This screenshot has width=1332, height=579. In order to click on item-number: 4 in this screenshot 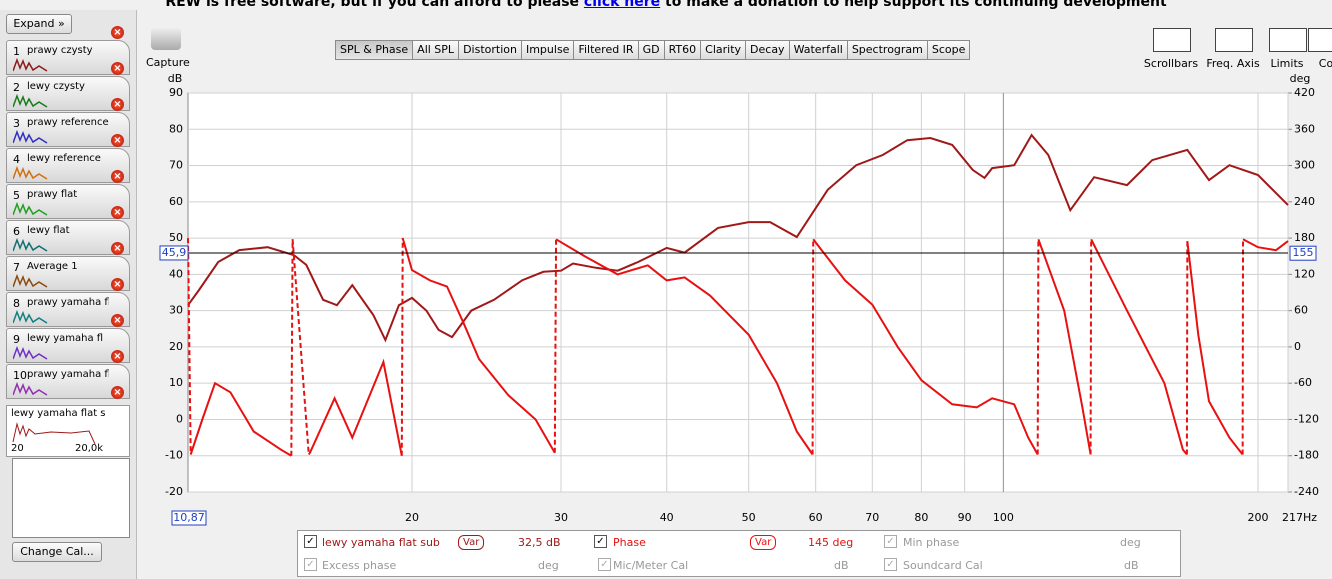, I will do `click(16, 159)`.